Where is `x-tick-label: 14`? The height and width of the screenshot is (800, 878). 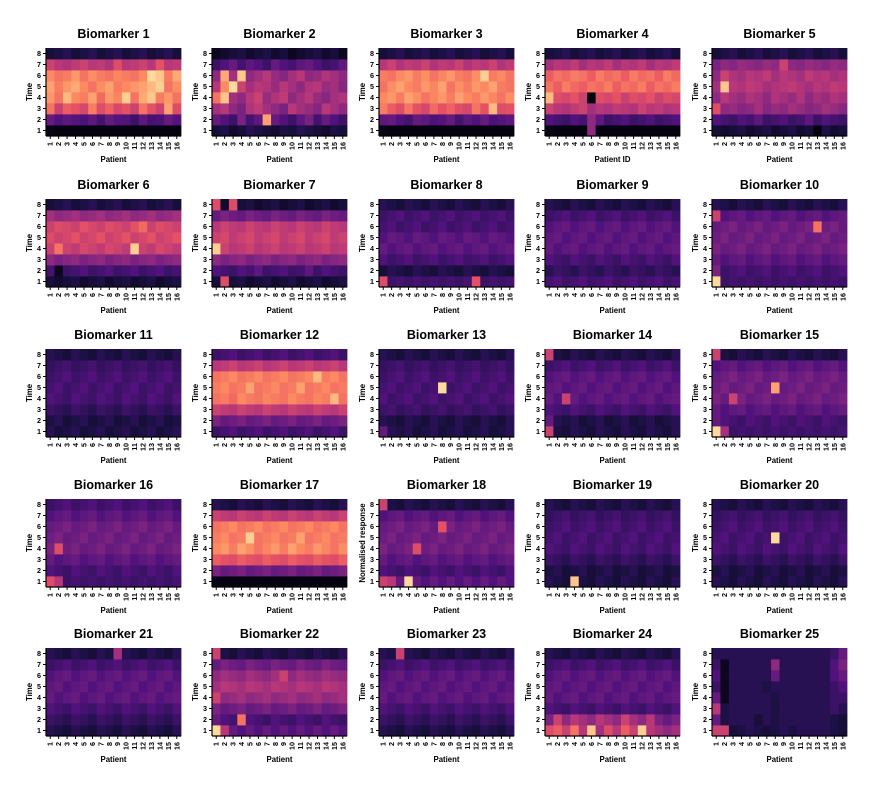 x-tick-label: 14 is located at coordinates (658, 146).